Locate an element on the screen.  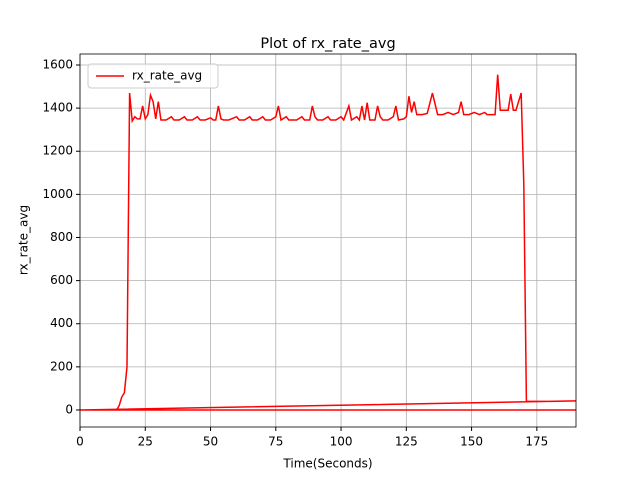
y-tick-label: 800 is located at coordinates (61, 237).